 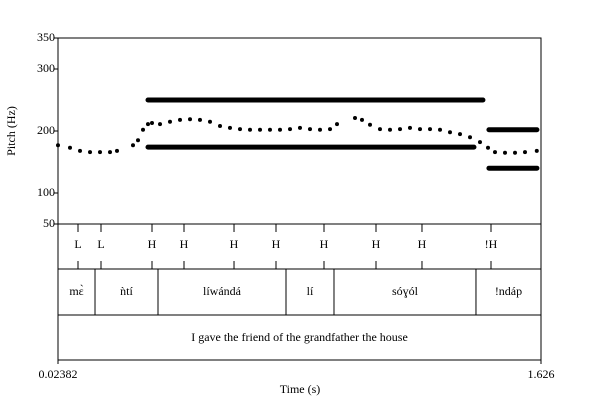 What do you see at coordinates (46, 68) in the screenshot?
I see `y-tick-label: 300` at bounding box center [46, 68].